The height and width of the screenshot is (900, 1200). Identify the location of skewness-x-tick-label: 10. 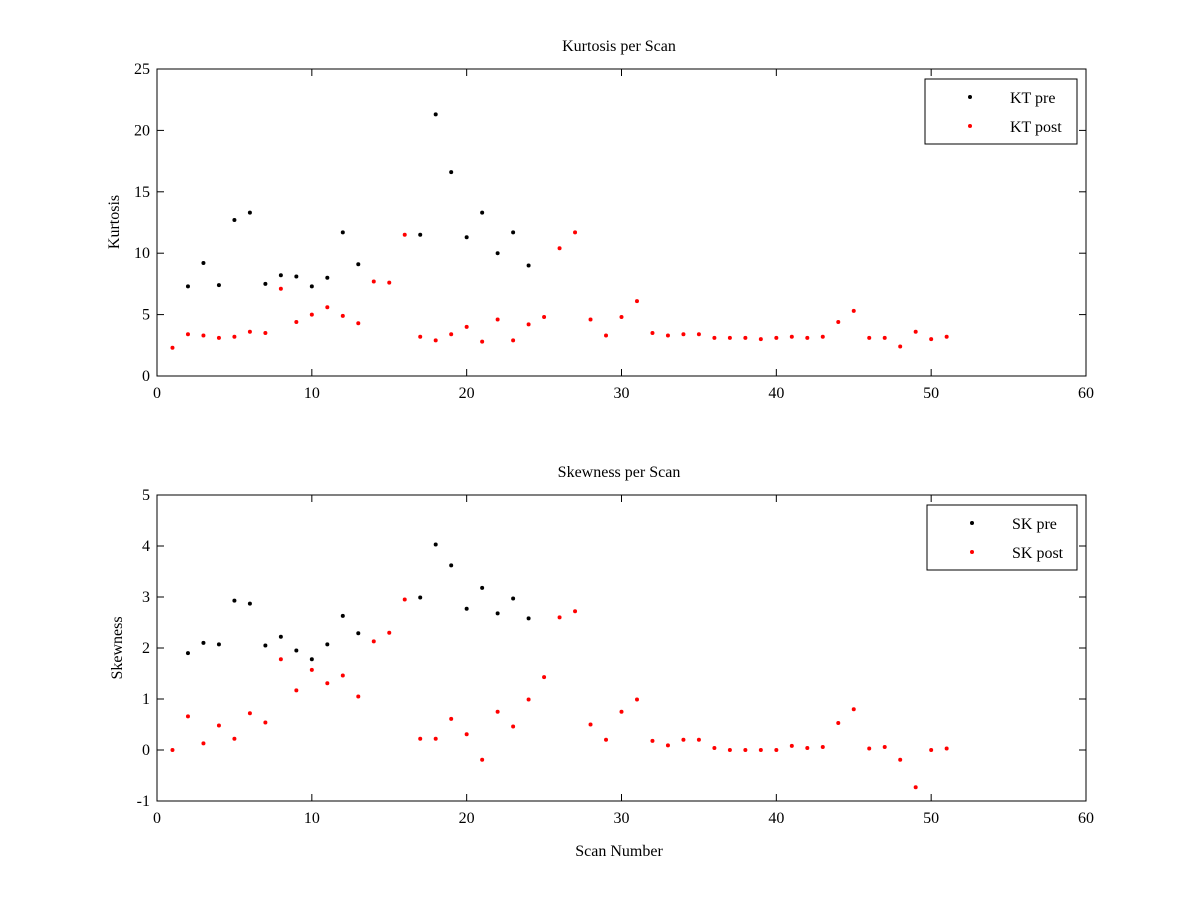
(312, 818).